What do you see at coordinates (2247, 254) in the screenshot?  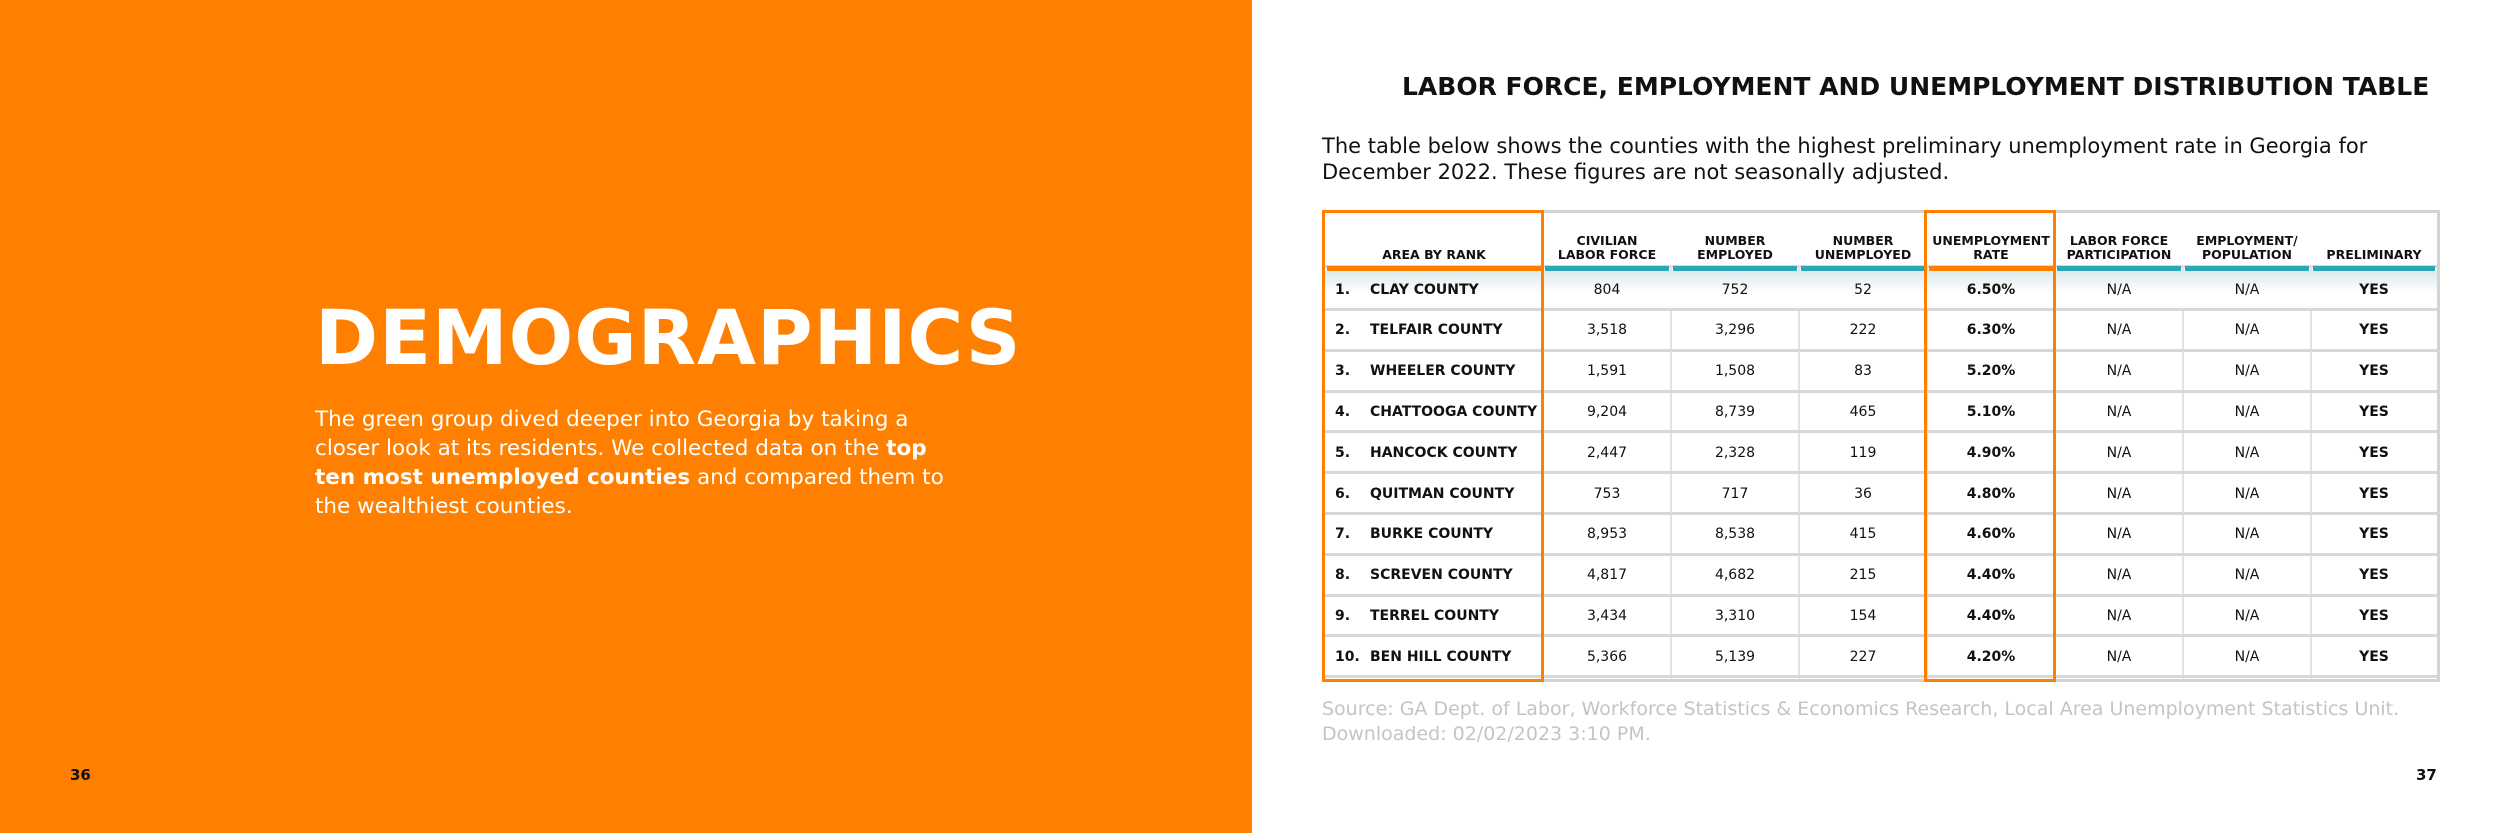 I see `header-label: POPULATION` at bounding box center [2247, 254].